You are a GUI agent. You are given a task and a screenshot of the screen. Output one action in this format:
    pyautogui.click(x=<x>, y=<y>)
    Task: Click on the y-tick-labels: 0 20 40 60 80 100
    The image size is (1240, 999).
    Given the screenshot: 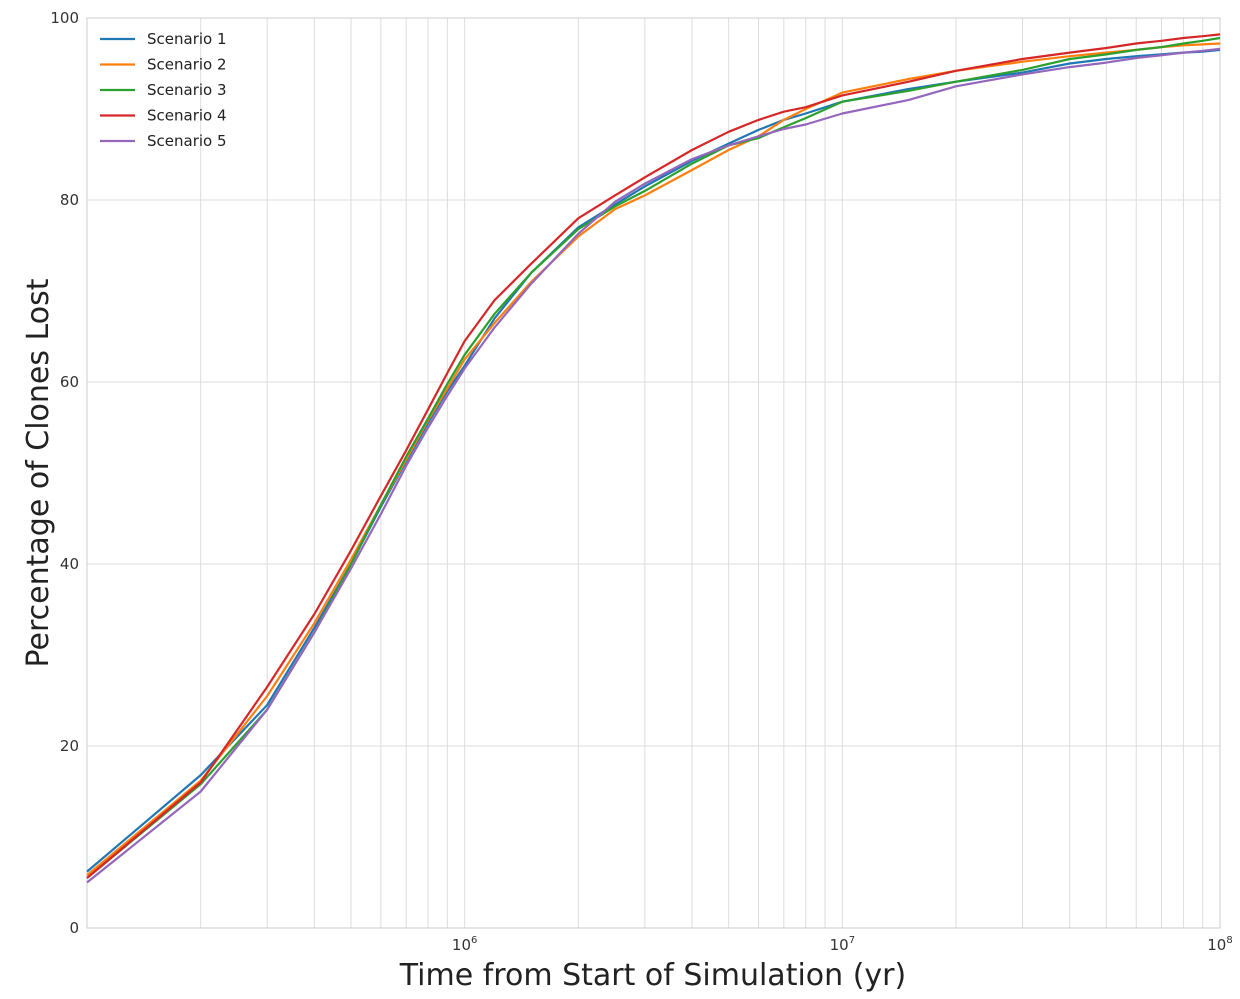 What is the action you would take?
    pyautogui.click(x=64, y=473)
    